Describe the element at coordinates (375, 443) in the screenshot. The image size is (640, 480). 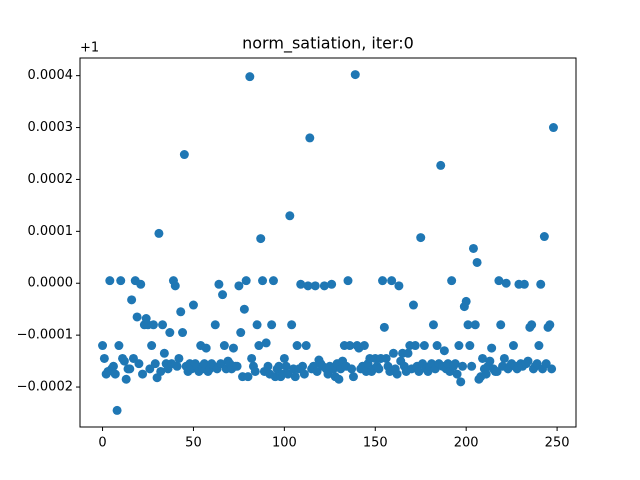
I see `x-tick-label: 150` at that location.